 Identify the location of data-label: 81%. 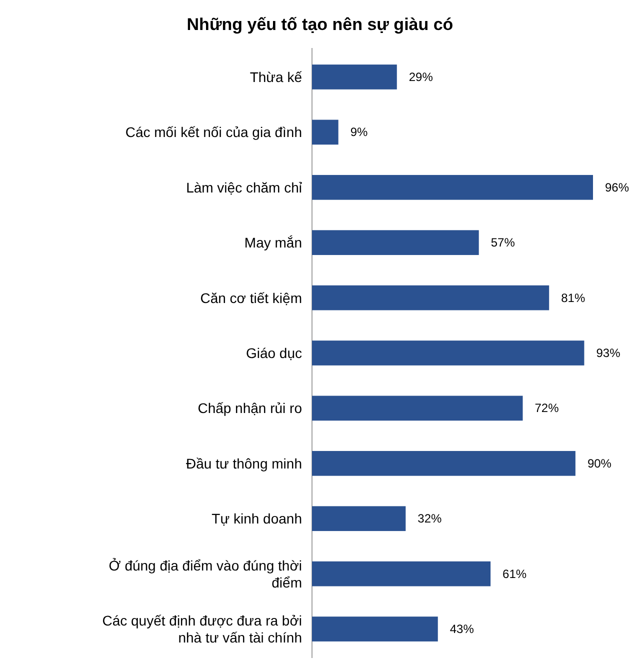
(573, 297).